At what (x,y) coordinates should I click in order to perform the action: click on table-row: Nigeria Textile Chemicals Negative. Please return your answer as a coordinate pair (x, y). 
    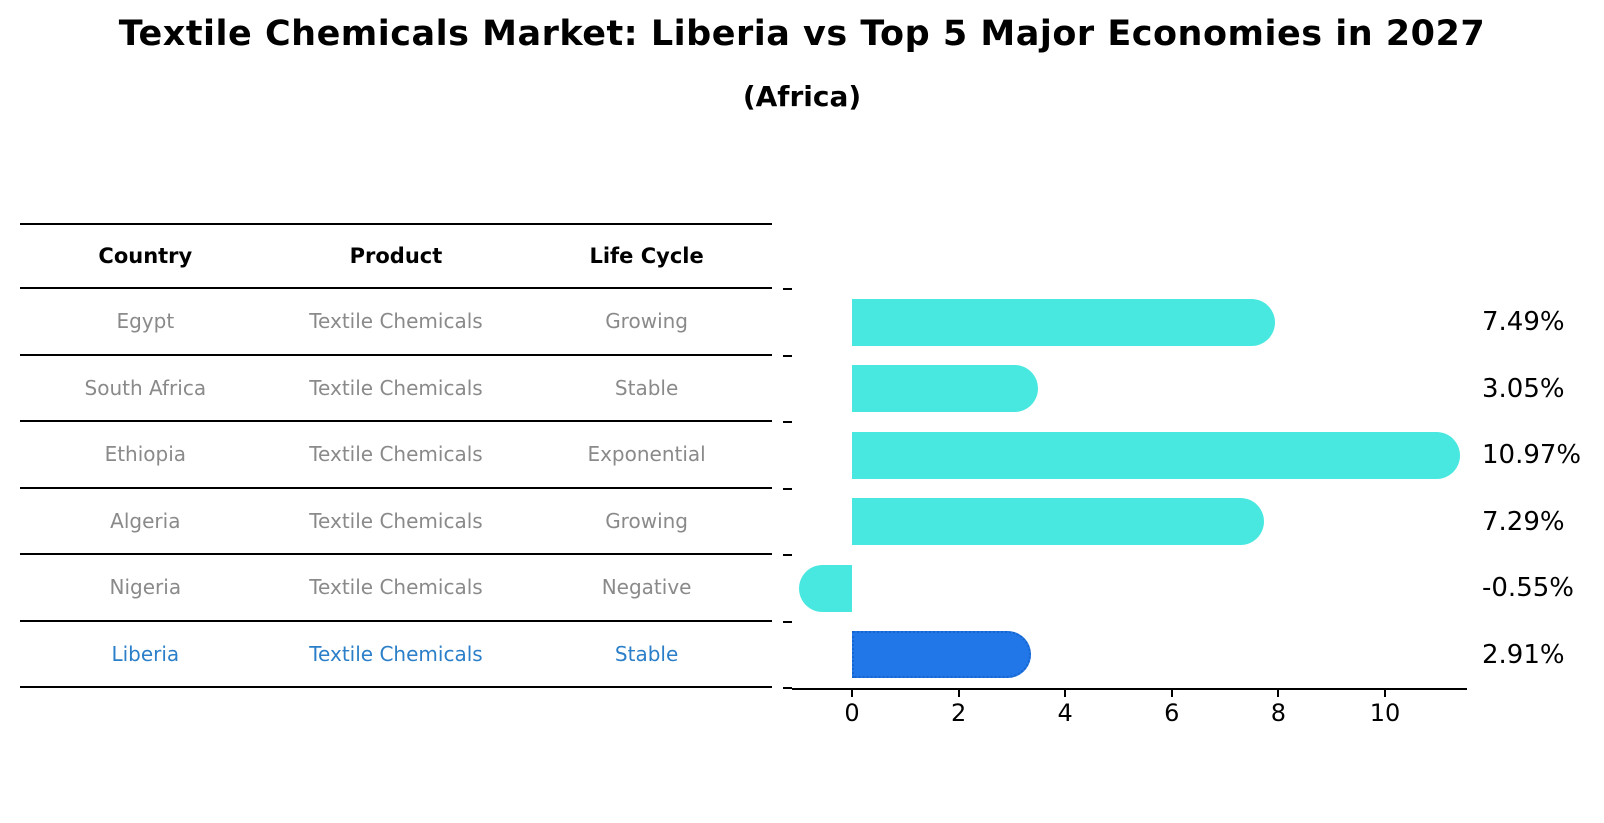
    Looking at the image, I should click on (396, 588).